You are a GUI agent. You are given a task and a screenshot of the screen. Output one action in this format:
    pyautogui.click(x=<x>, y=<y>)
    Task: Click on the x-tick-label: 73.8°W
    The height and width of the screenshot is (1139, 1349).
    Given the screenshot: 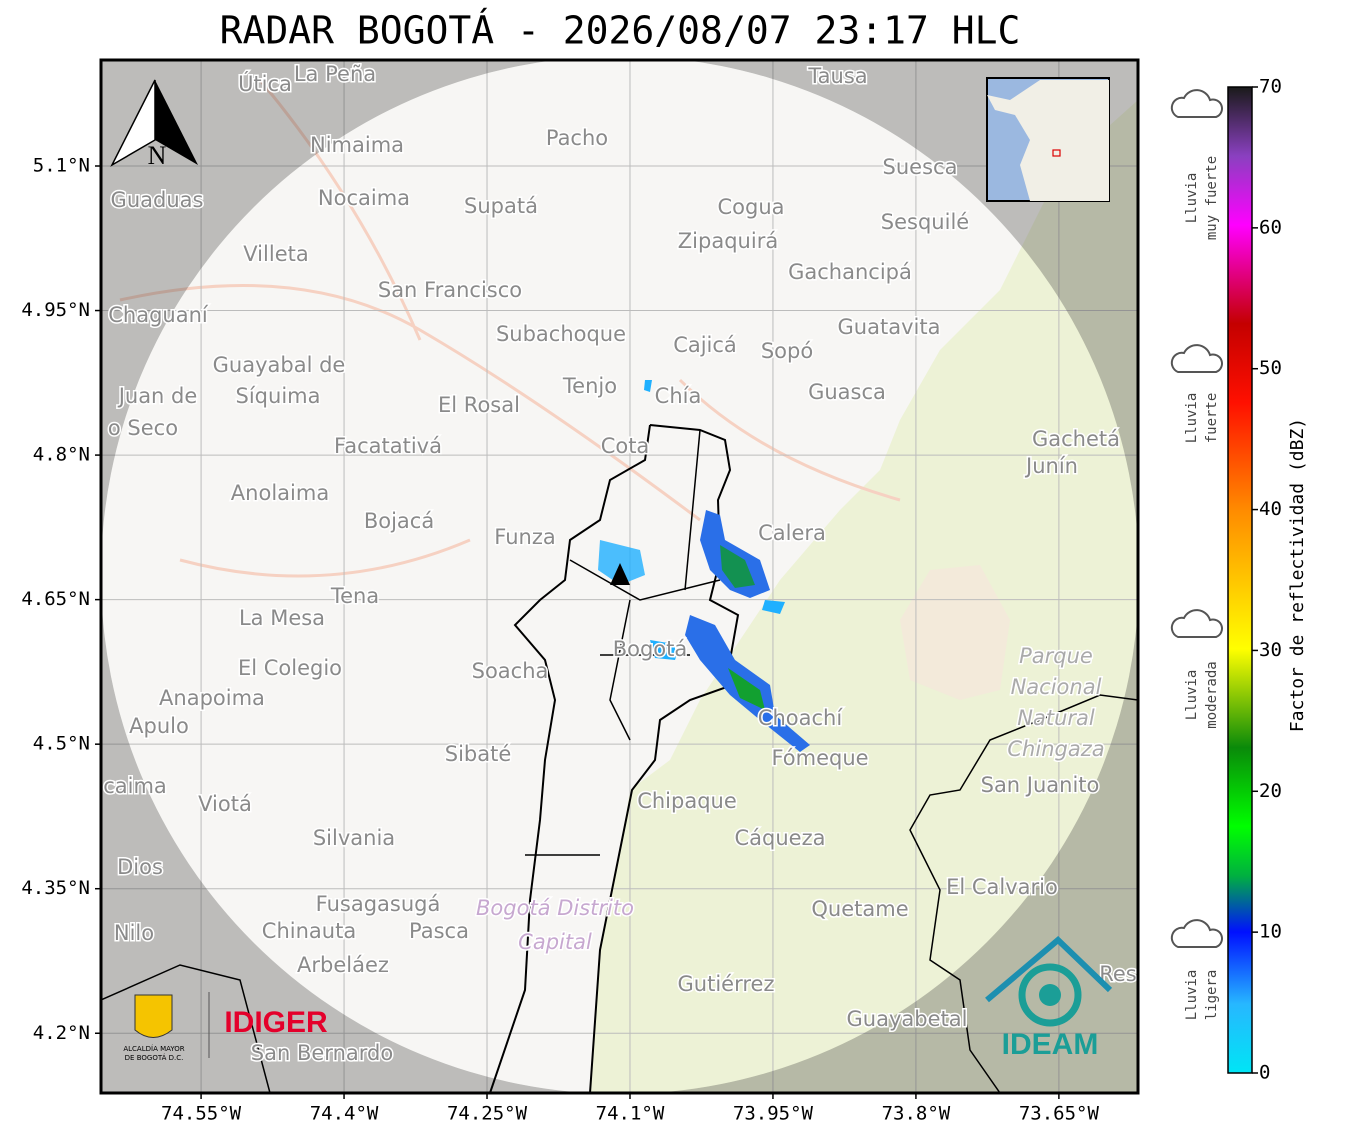 What is the action you would take?
    pyautogui.click(x=916, y=1114)
    